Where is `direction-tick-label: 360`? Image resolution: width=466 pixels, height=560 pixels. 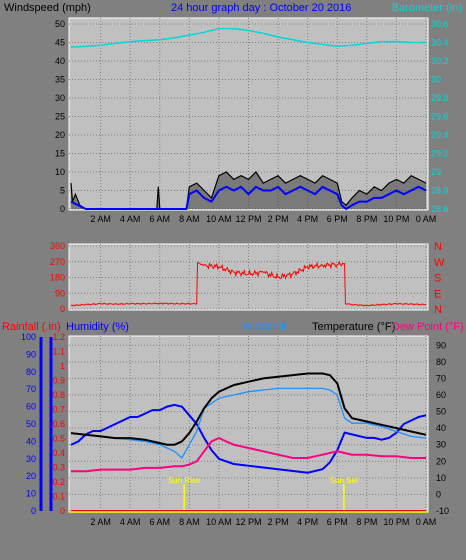
direction-tick-label: 360 is located at coordinates (57, 246).